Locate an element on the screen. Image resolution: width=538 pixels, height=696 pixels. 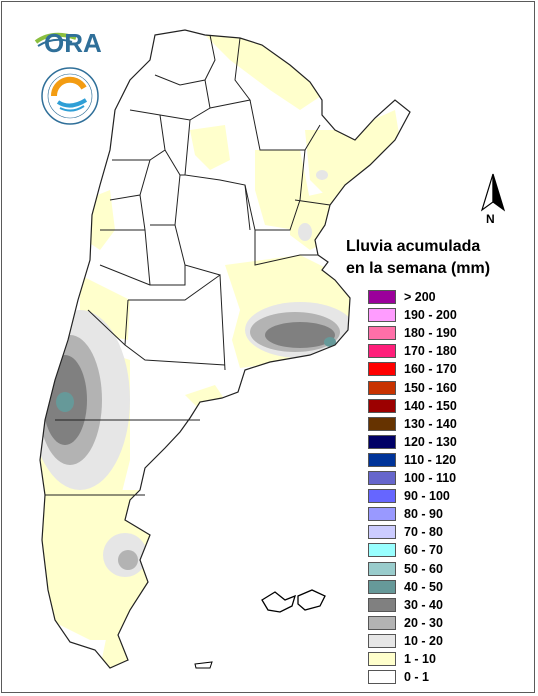
legend-item: 20 - 30 is located at coordinates (448, 624).